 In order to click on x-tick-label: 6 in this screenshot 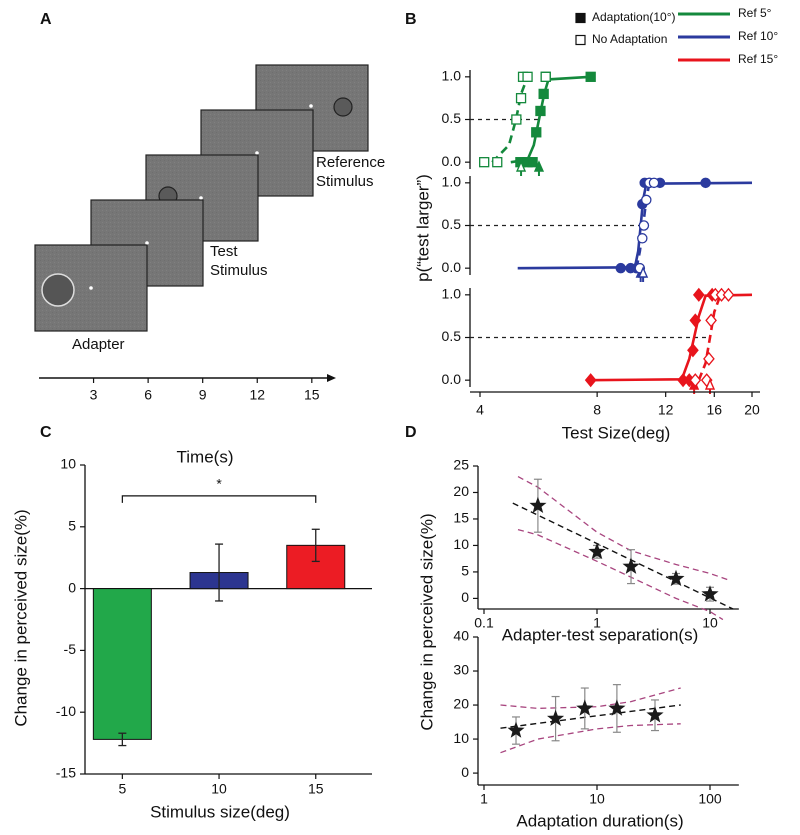, I will do `click(148, 395)`.